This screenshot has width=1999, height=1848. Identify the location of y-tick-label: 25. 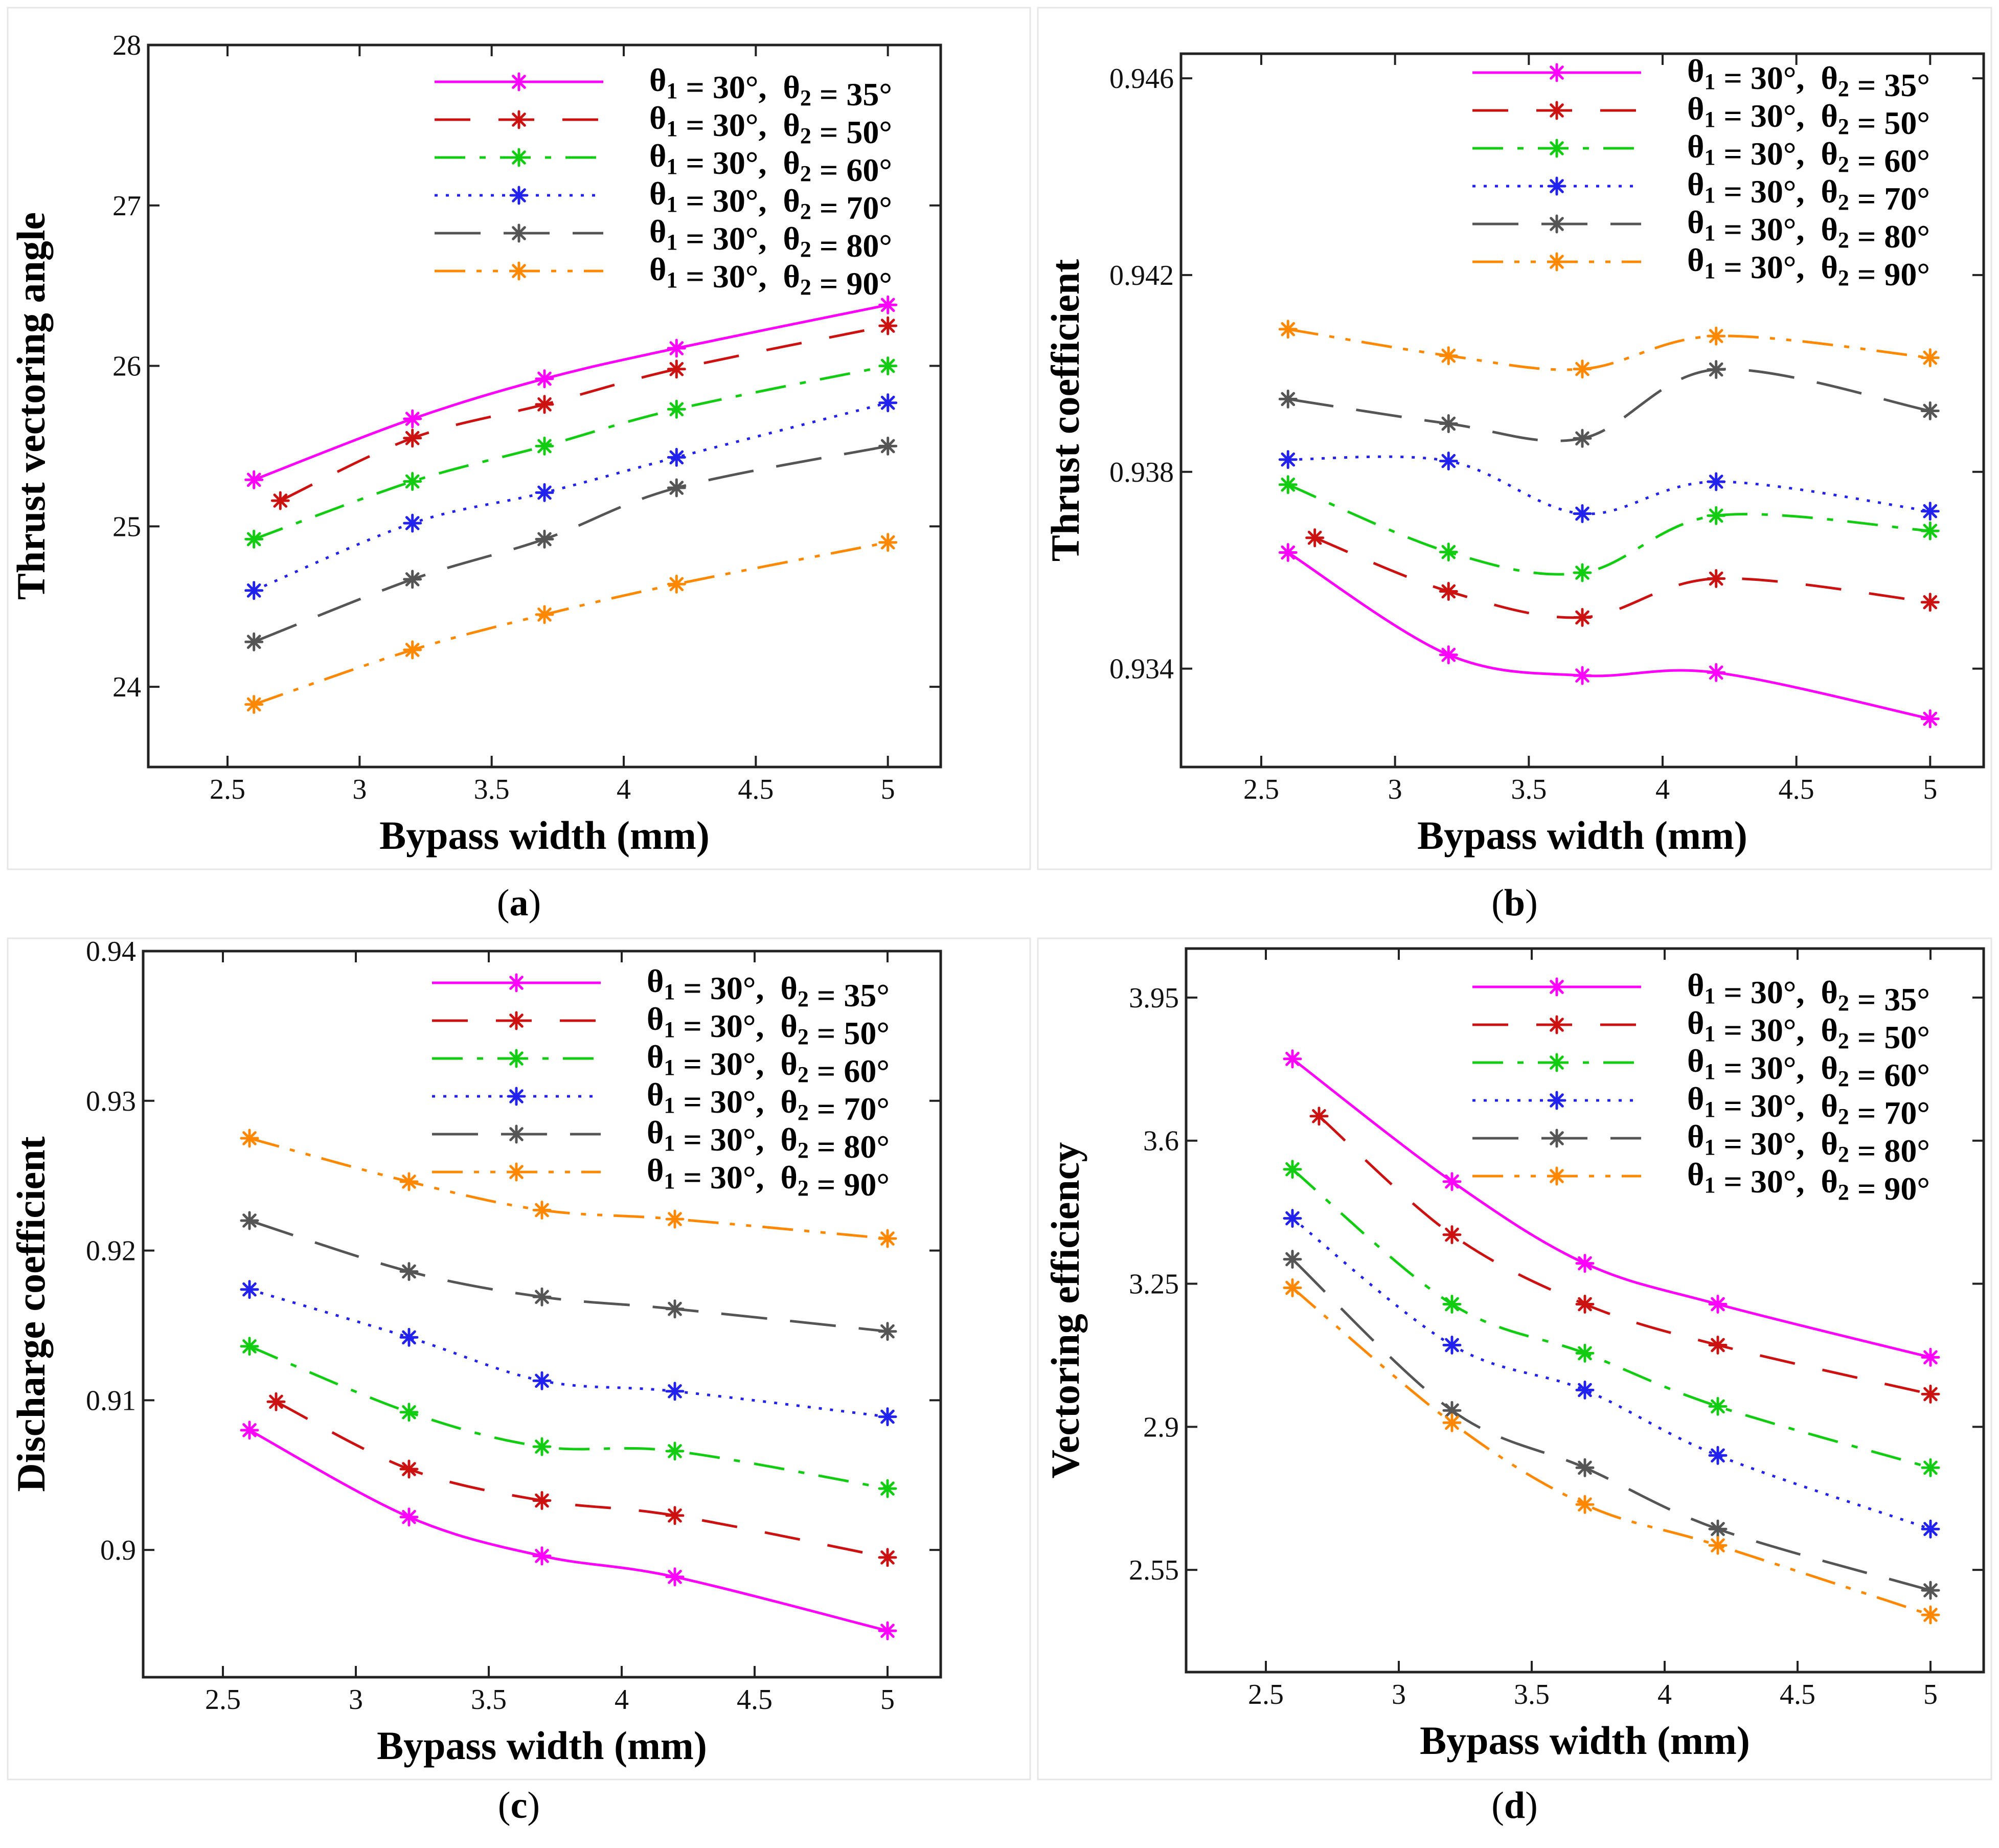
(126, 527).